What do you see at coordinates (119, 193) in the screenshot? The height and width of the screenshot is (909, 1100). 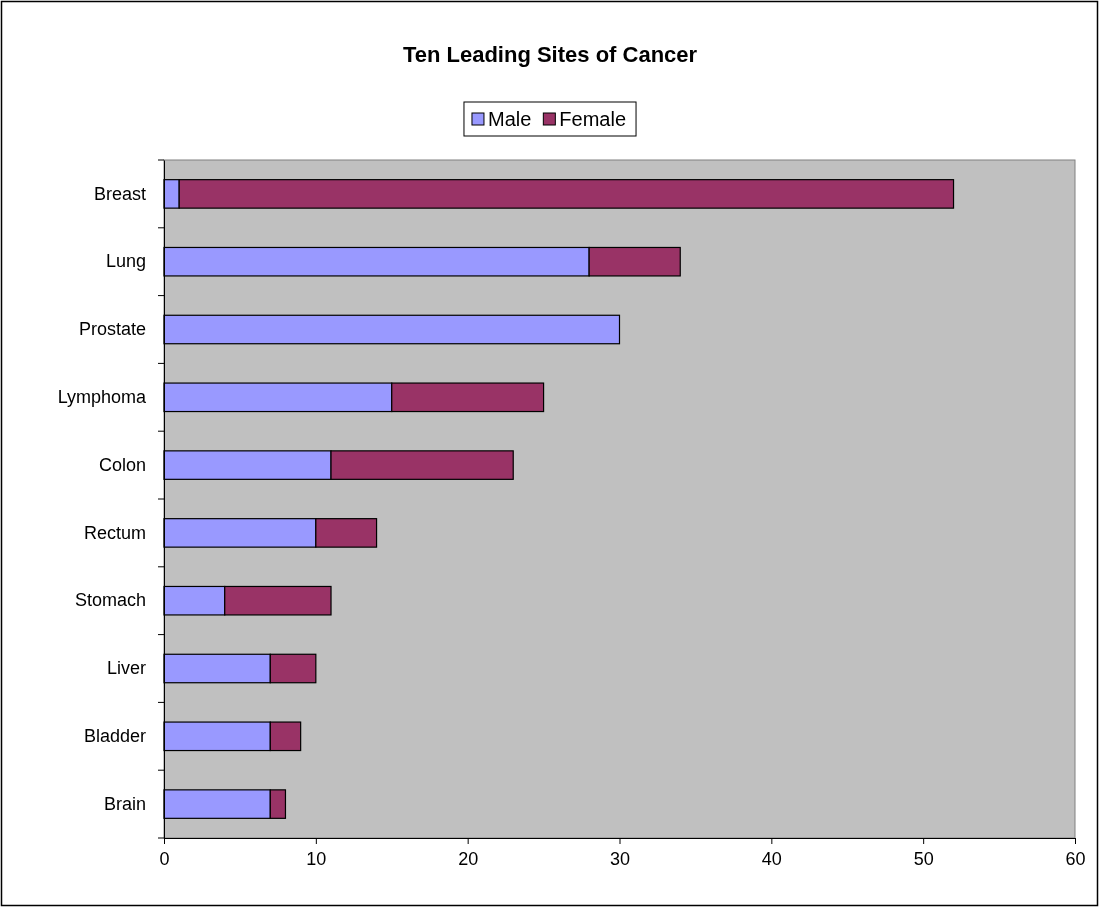 I see `y-tick-label: Breast` at bounding box center [119, 193].